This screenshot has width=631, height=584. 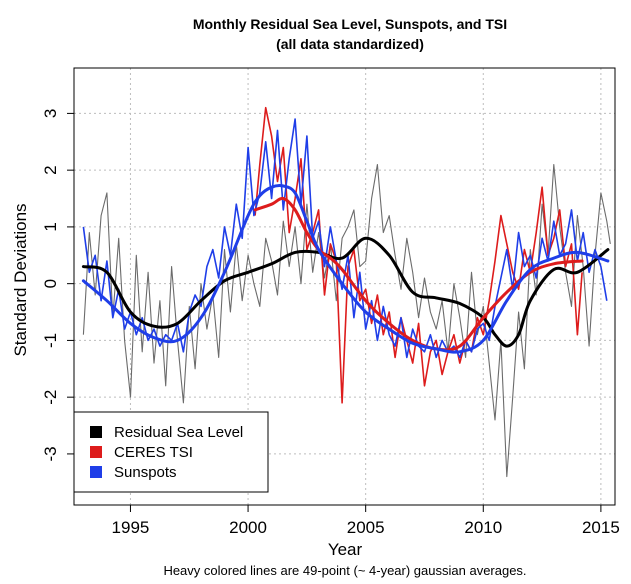 I want to click on chart-subtitle: (all data standardized), so click(x=350, y=44).